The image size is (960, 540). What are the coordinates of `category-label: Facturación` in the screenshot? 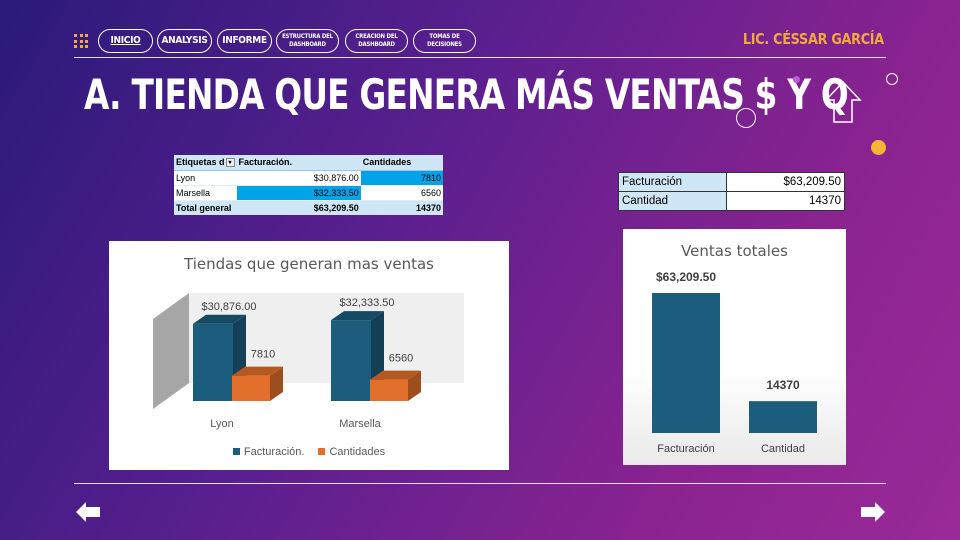 It's located at (685, 449).